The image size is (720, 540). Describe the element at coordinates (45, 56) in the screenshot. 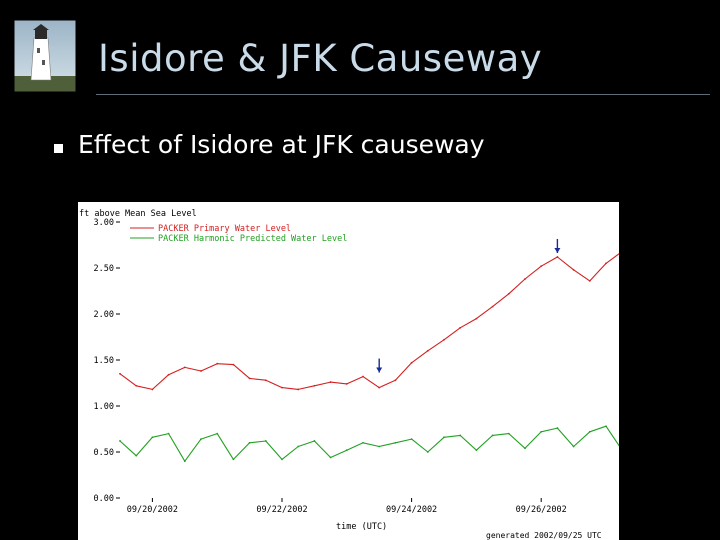

I see `lighthouse-logo` at that location.